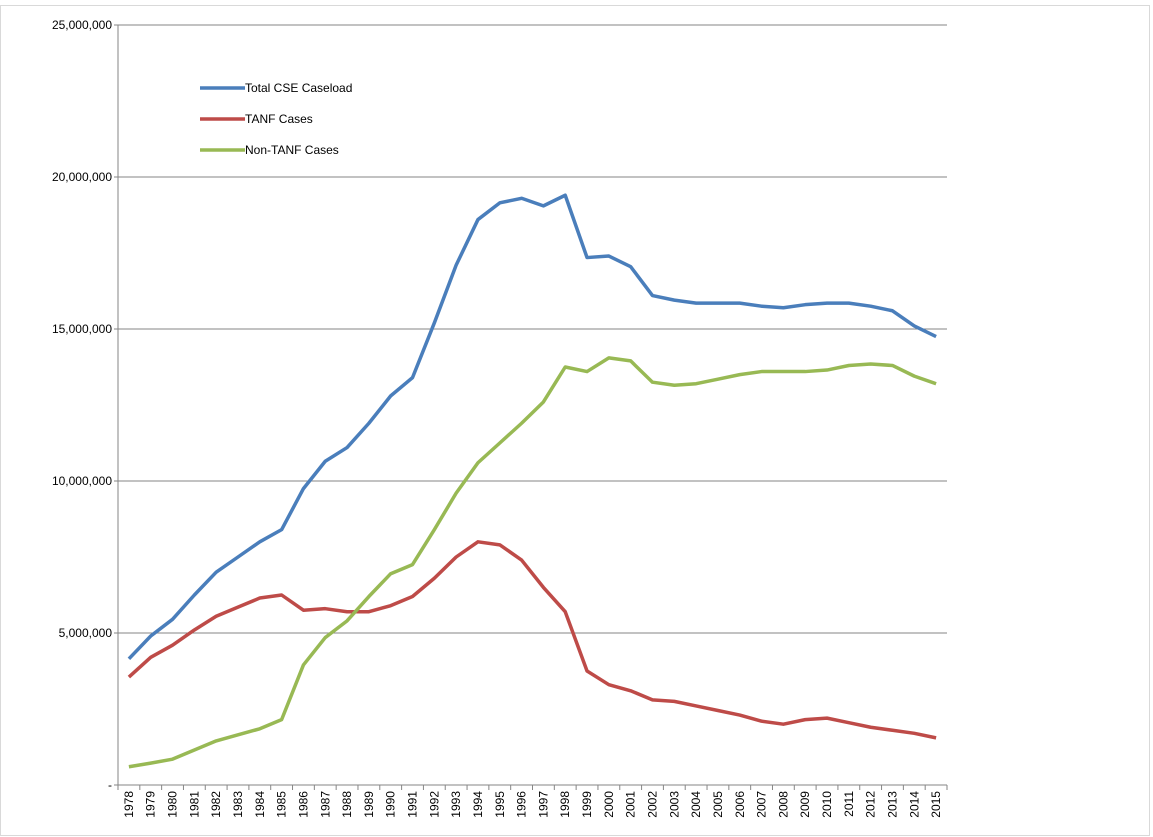 The height and width of the screenshot is (837, 1153). What do you see at coordinates (696, 804) in the screenshot?
I see `x-tick-label: 2004` at bounding box center [696, 804].